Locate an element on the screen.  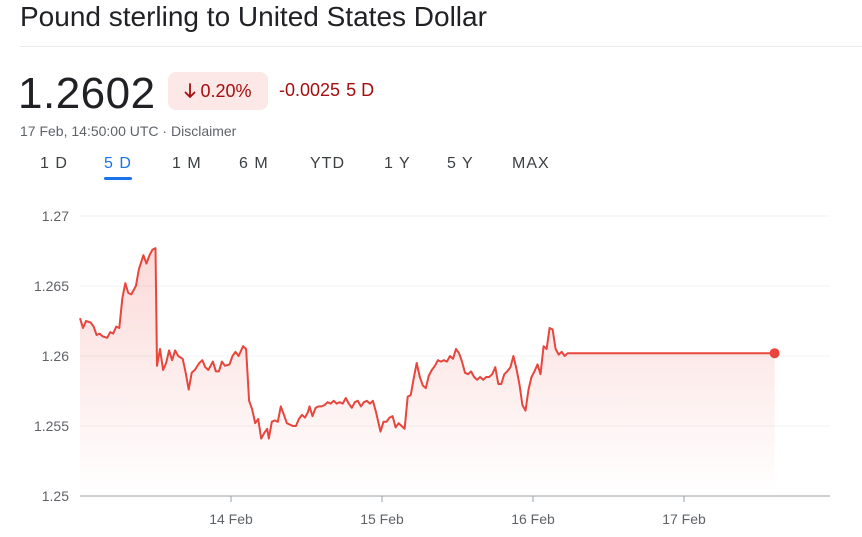
tab-5y: 5 Y is located at coordinates (460, 163).